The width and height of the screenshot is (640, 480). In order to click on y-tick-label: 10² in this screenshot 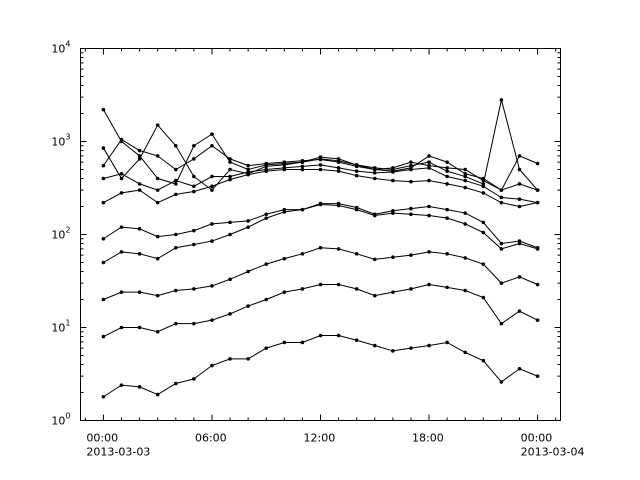, I will do `click(60, 234)`.